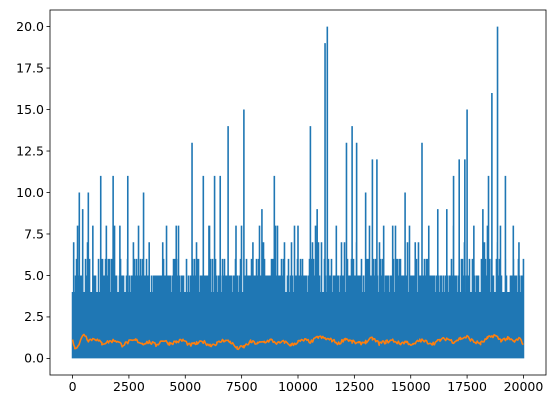  What do you see at coordinates (129, 386) in the screenshot?
I see `x-tick-label: 2500` at bounding box center [129, 386].